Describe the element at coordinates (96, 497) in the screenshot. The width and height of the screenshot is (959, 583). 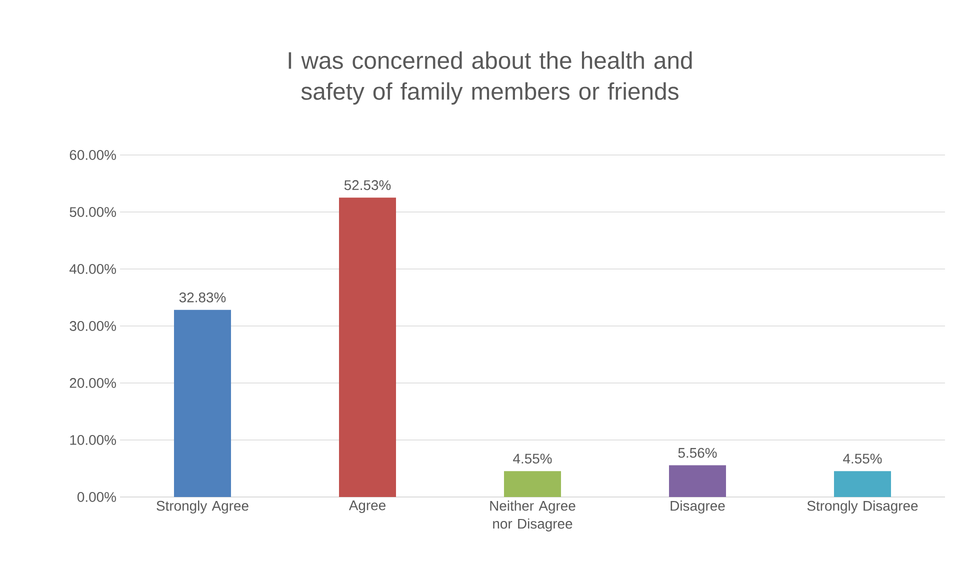
I see `y-tick-label: 0.00%` at that location.